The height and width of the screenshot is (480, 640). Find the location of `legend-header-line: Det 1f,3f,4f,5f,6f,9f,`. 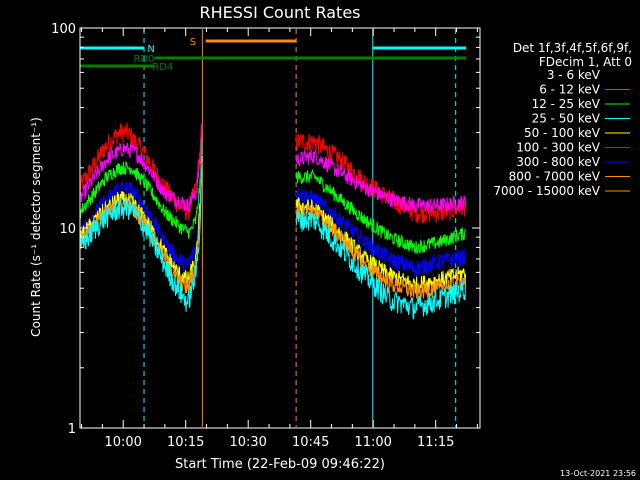

legend-header-line: Det 1f,3f,4f,5f,6f,9f, is located at coordinates (572, 48).